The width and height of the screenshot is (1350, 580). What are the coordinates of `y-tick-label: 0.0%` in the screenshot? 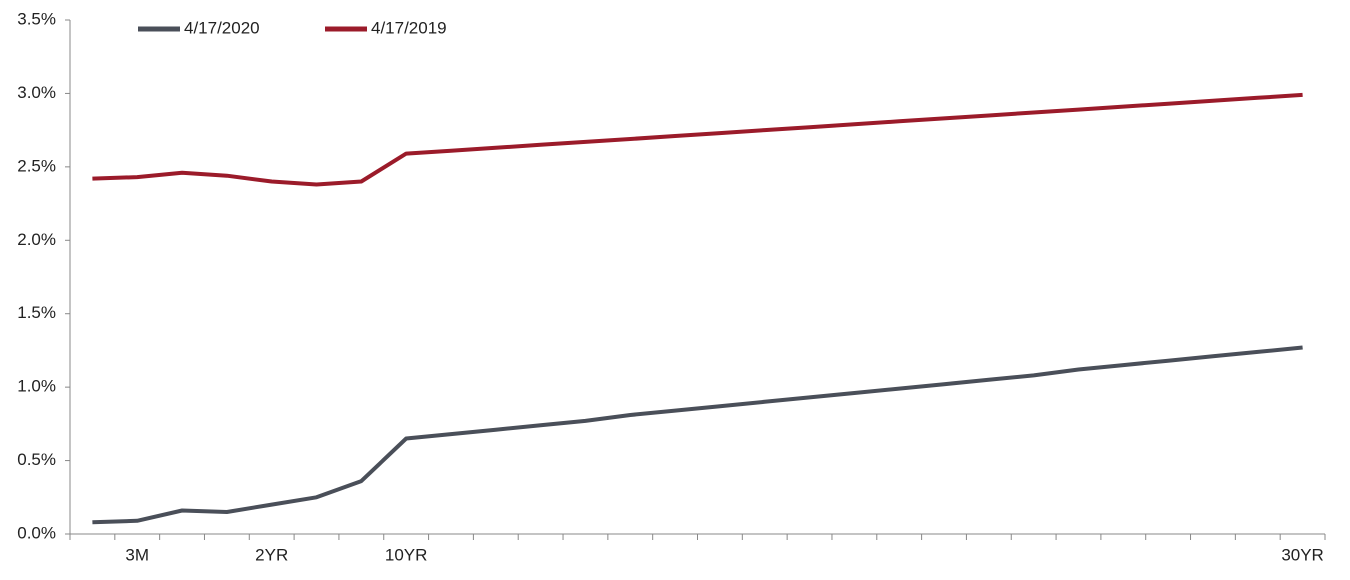 It's located at (36, 532).